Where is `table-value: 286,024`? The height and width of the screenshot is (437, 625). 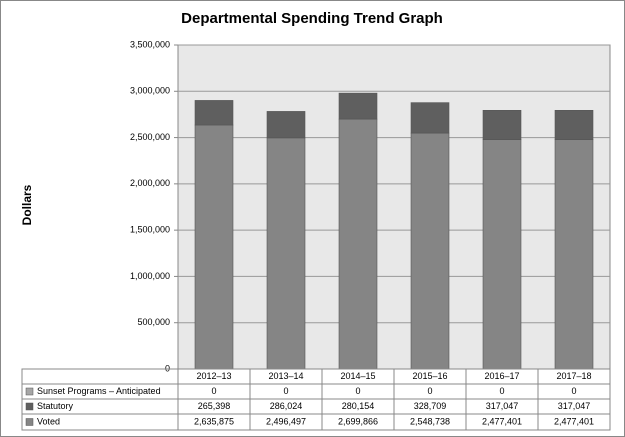
table-value: 286,024 is located at coordinates (286, 406).